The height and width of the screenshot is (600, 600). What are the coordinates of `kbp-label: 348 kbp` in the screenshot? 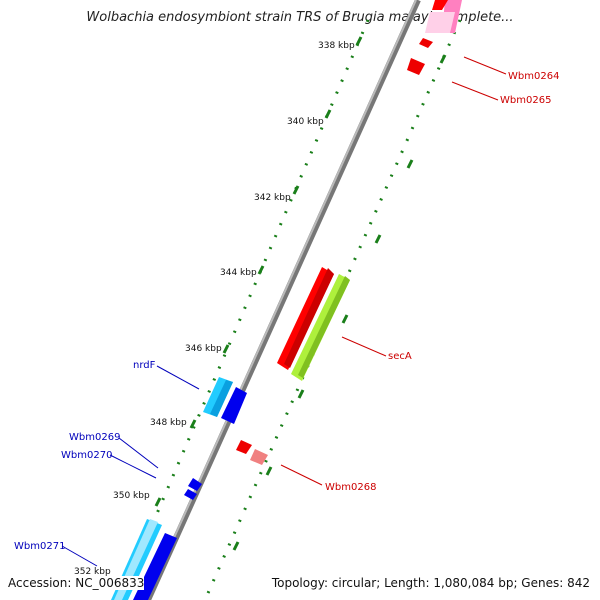 It's located at (168, 423).